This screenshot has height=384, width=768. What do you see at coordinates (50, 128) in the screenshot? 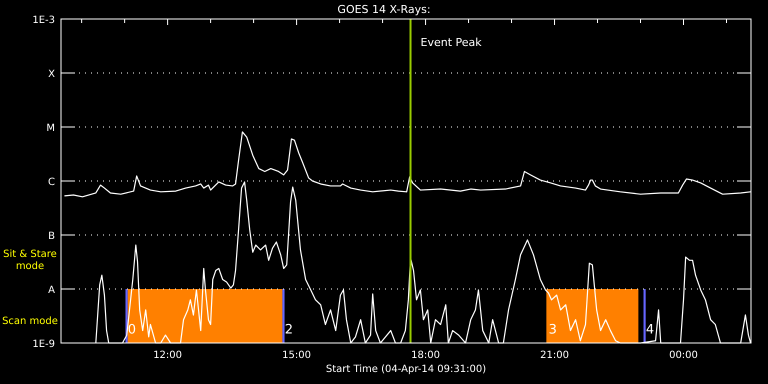
I see `y-tick-label: M` at bounding box center [50, 128].